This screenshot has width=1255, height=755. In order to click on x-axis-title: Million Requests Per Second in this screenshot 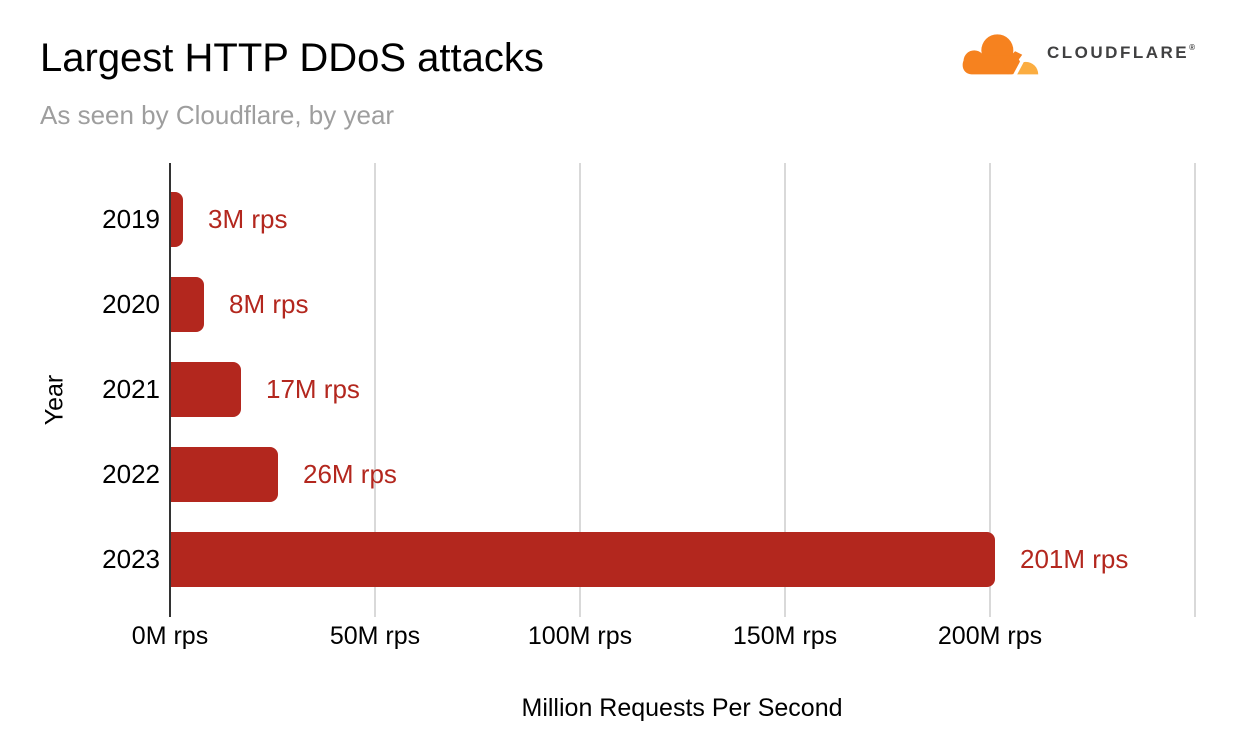, I will do `click(682, 708)`.